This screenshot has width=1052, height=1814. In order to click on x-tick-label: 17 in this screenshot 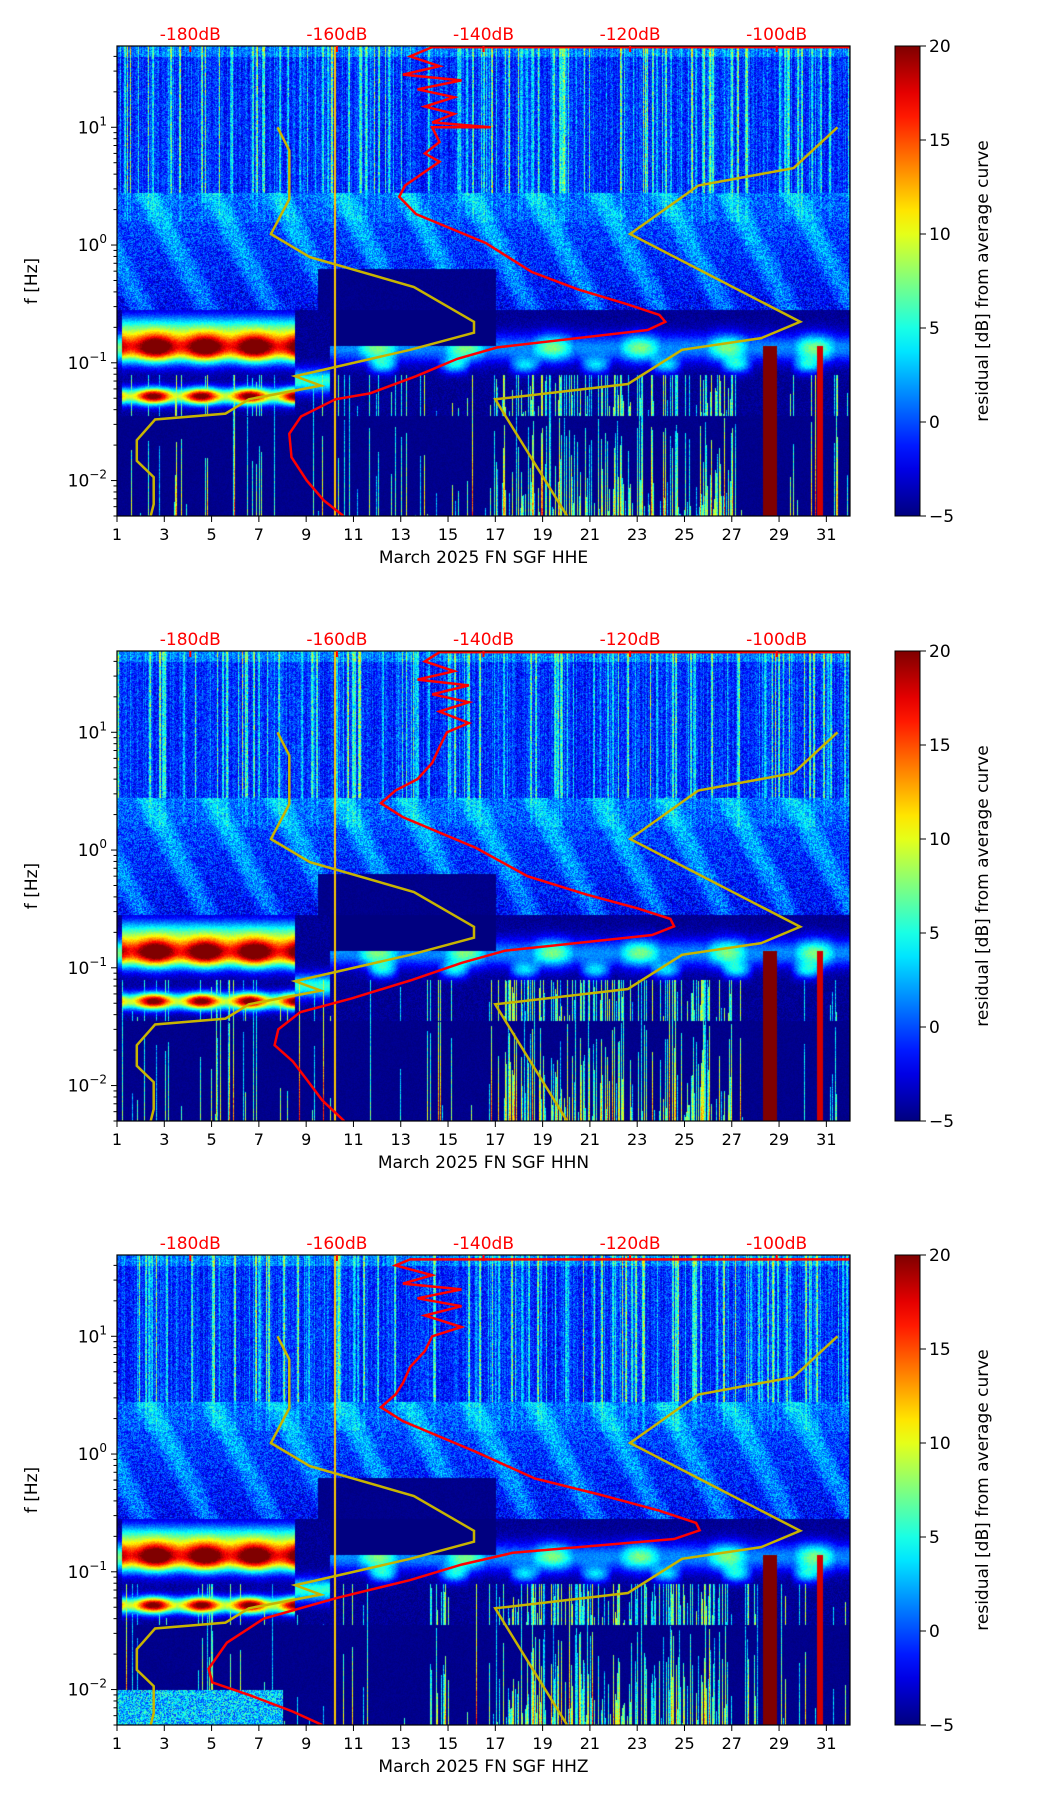, I will do `click(495, 1743)`.